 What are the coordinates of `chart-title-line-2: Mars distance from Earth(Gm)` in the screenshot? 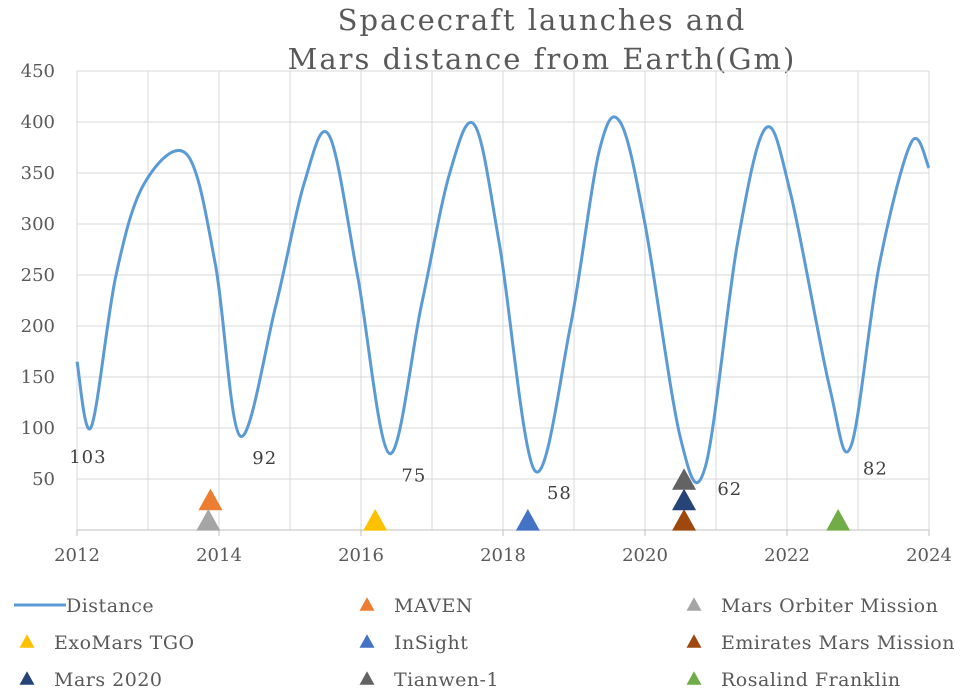 It's located at (542, 59).